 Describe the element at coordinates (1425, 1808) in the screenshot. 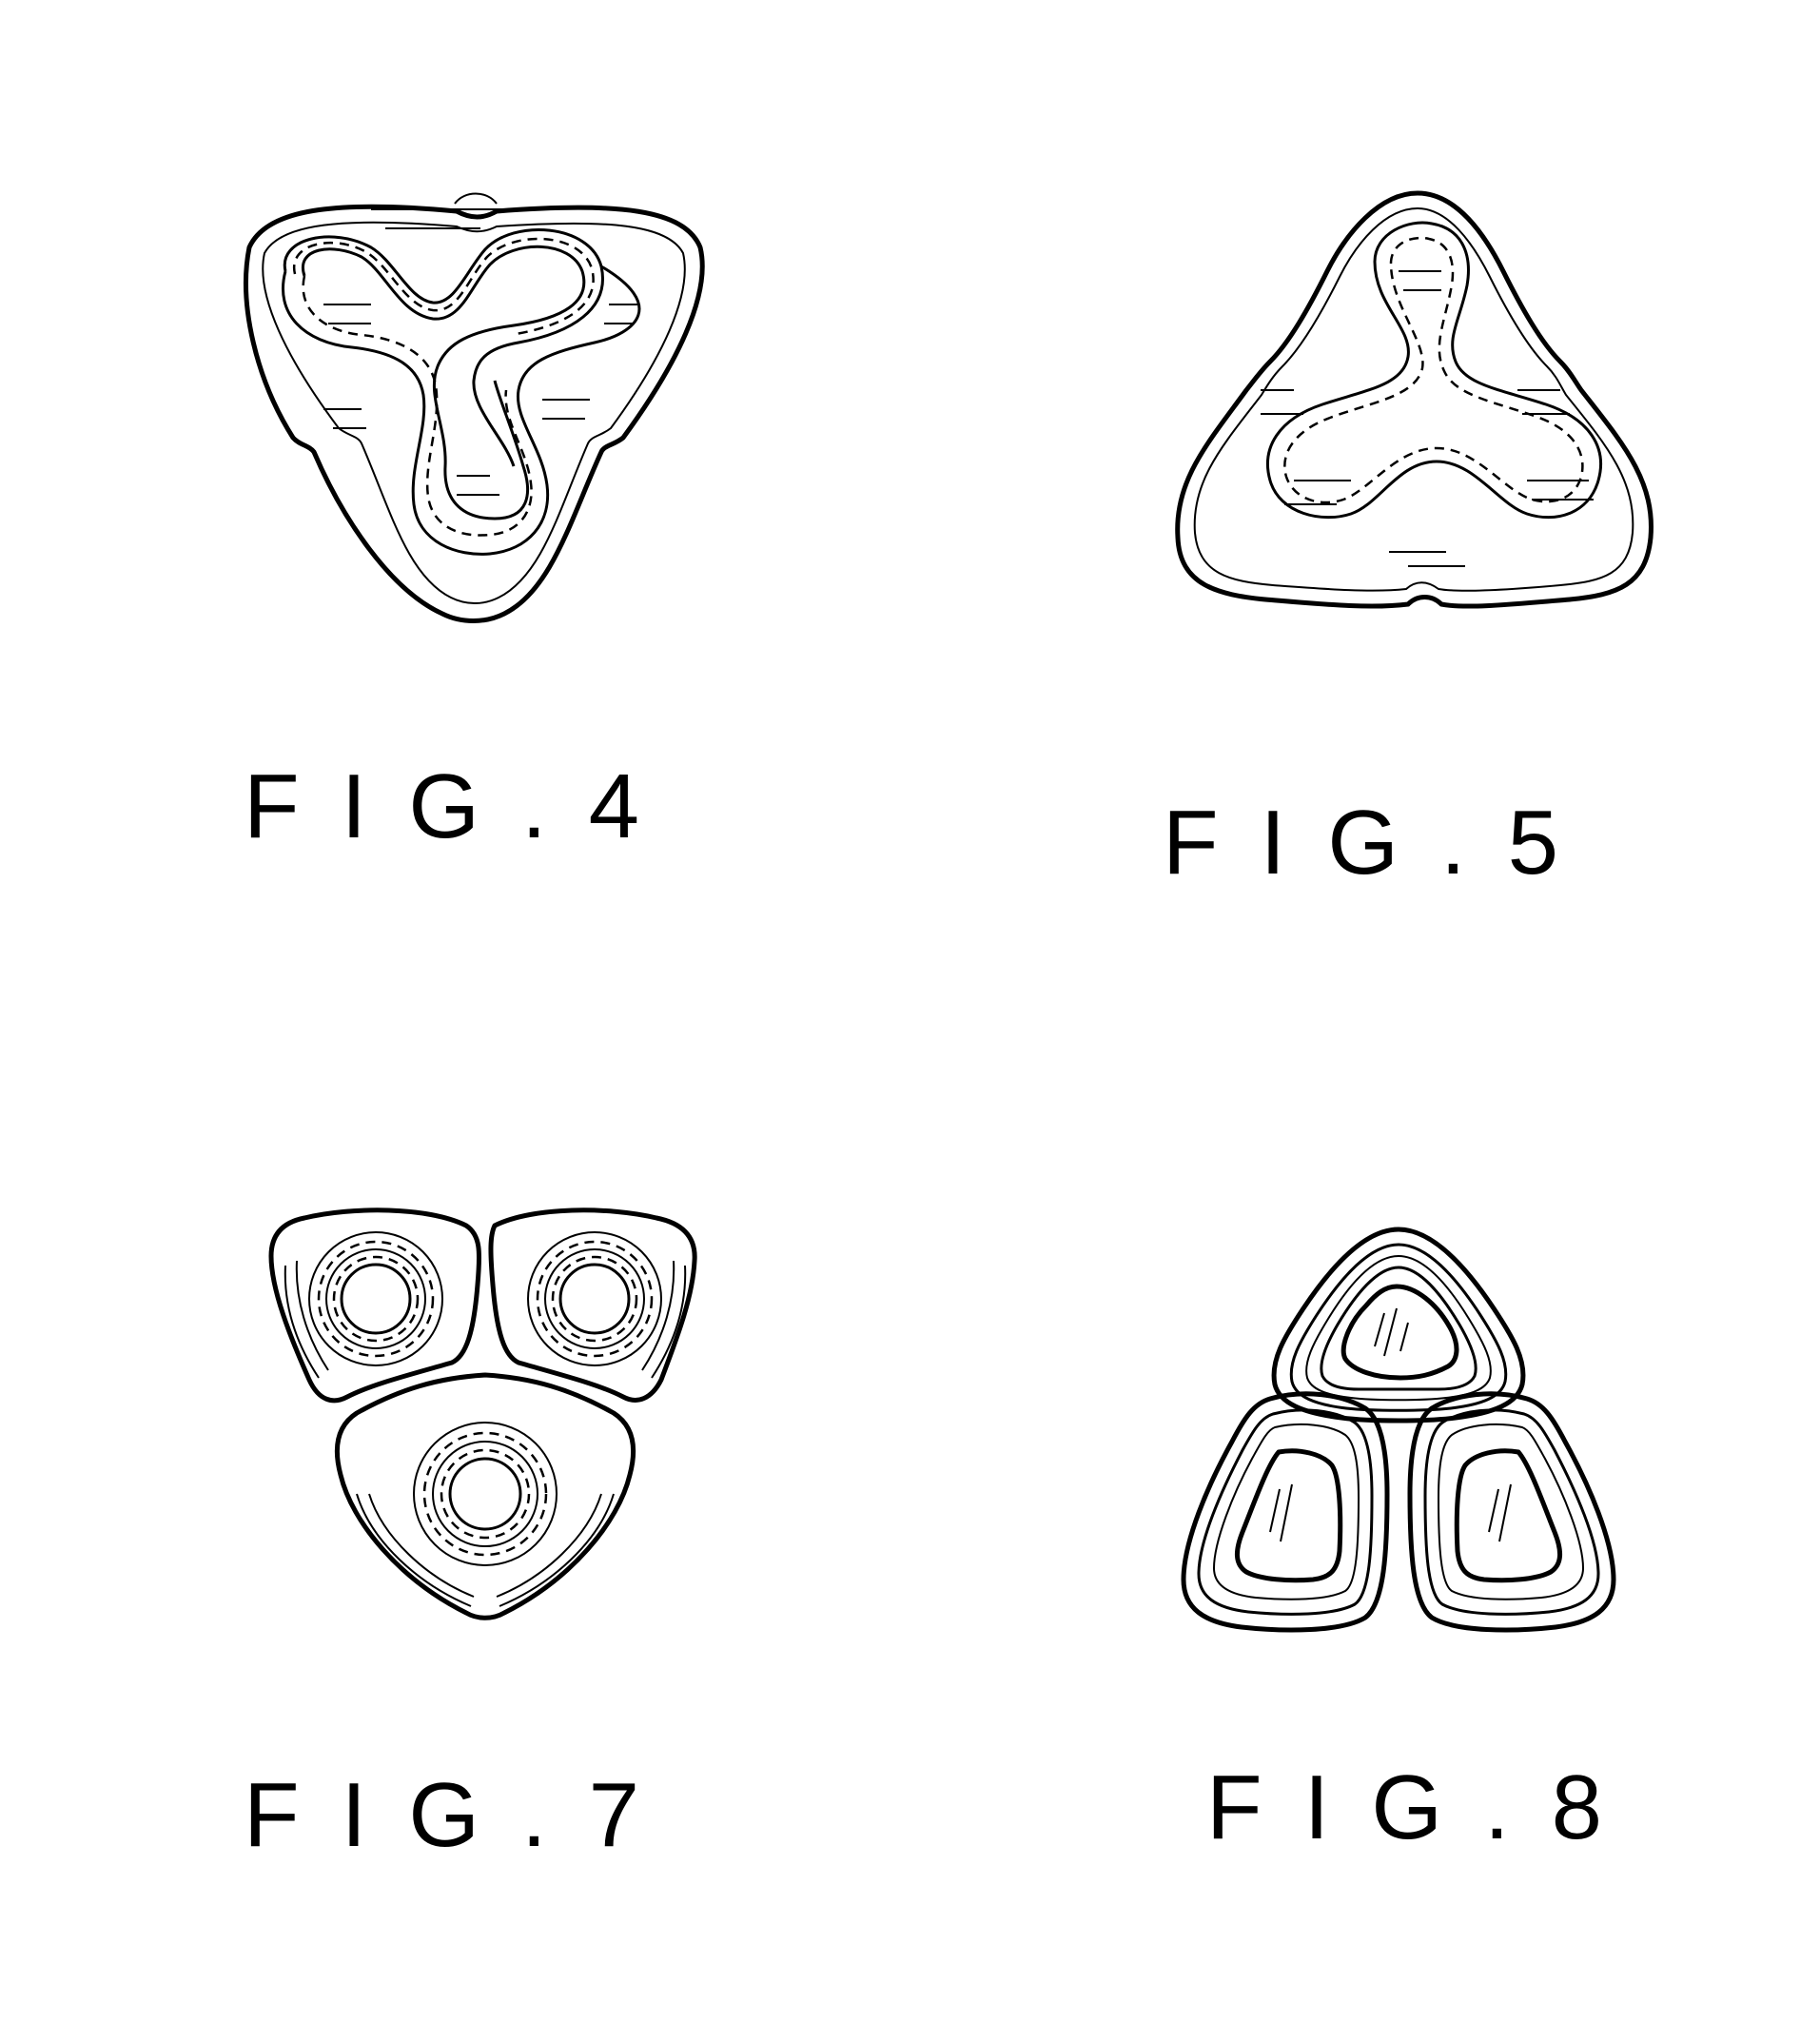

I see `fig-8-label: FIG.8` at that location.